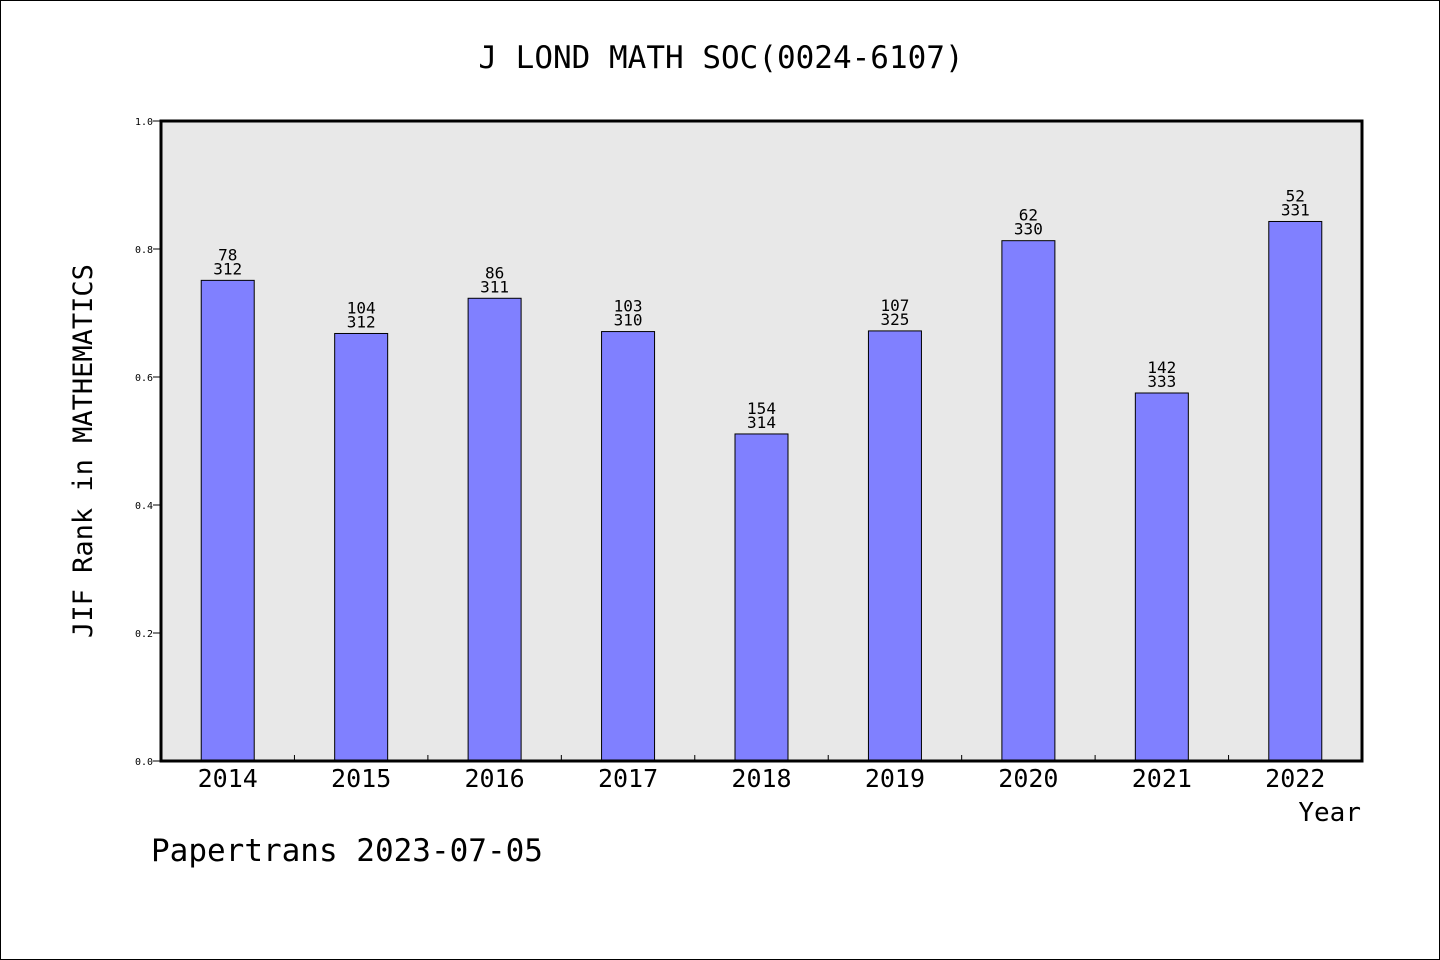 This screenshot has width=1440, height=960. I want to click on chart-title: J LOND MATH SOC(0024-6107), so click(720, 58).